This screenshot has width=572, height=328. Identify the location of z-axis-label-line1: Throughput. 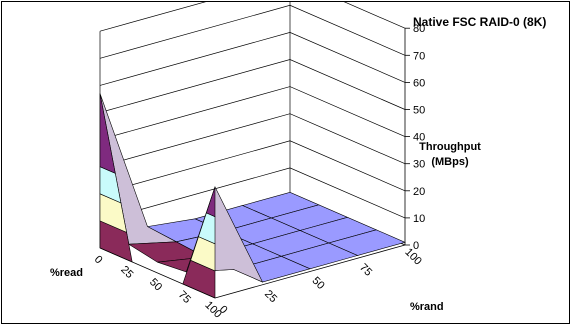
(450, 147).